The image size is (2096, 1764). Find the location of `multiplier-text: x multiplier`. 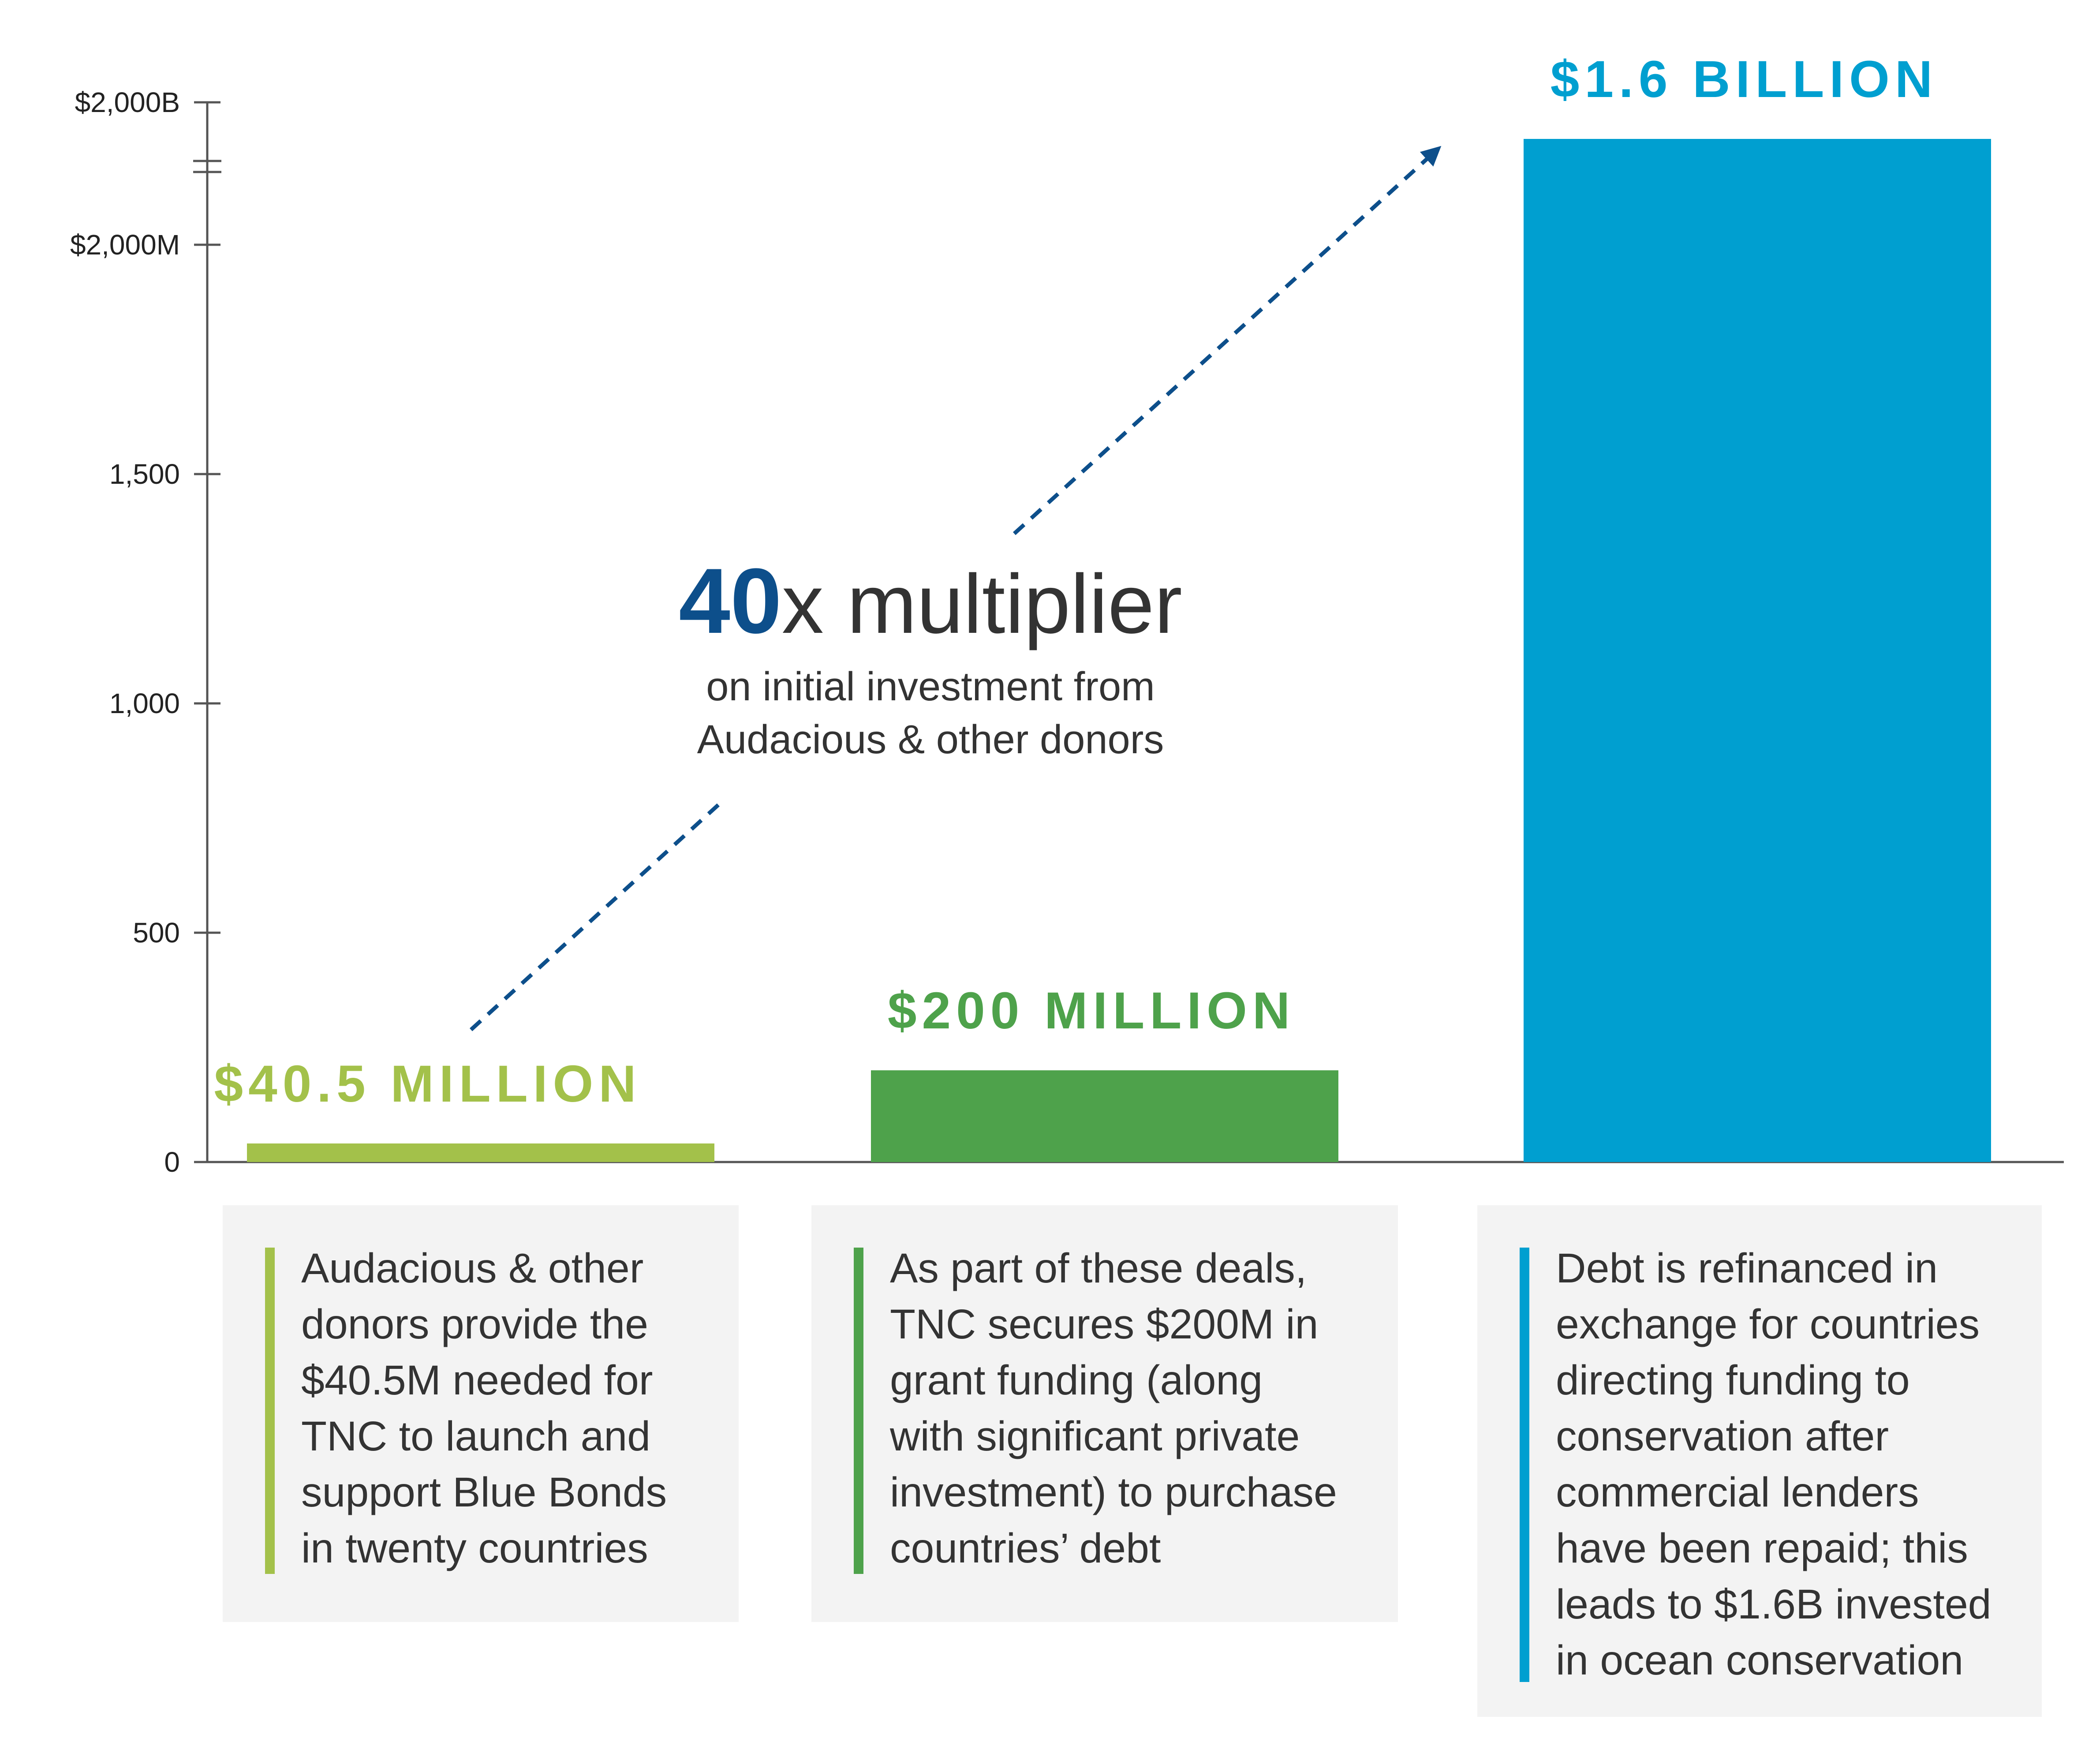

multiplier-text: x multiplier is located at coordinates (982, 604).